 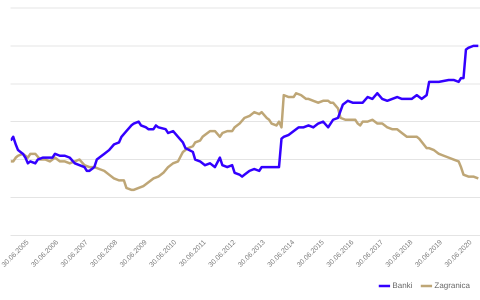 I want to click on legend-label: Banki, so click(x=402, y=285).